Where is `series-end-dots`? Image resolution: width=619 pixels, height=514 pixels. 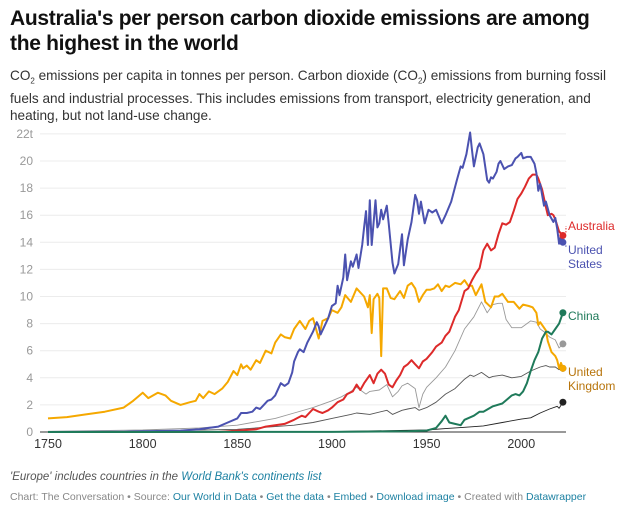 series-end-dots is located at coordinates (563, 319).